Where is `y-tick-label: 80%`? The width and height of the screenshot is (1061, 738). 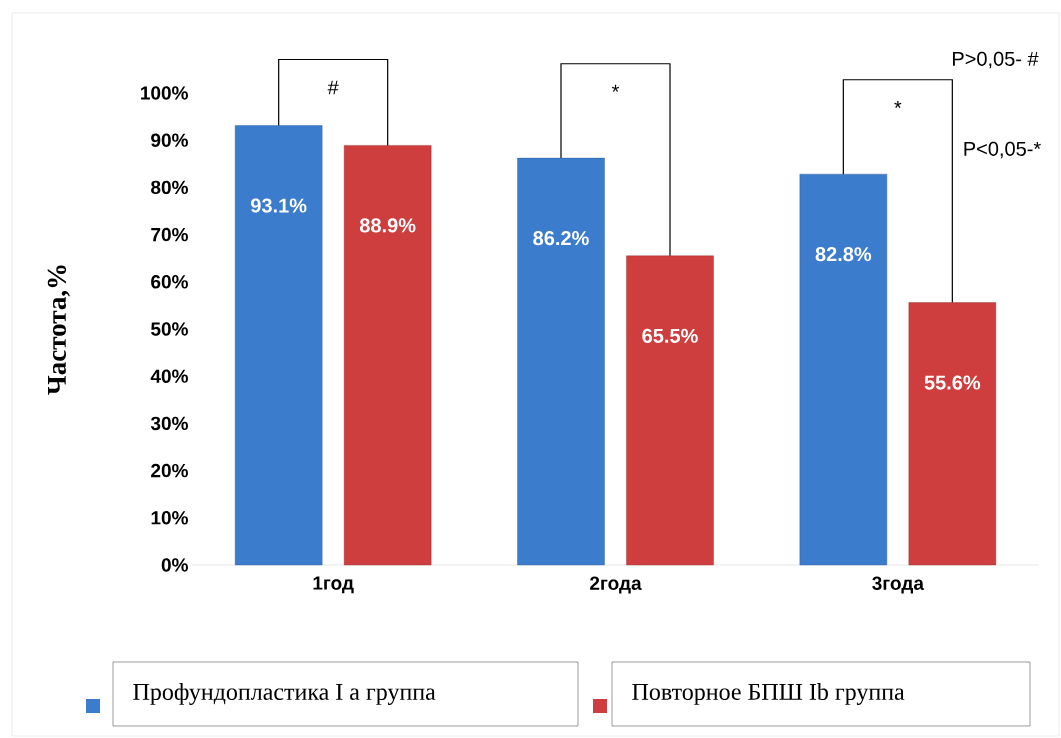
y-tick-label: 80% is located at coordinates (169, 187).